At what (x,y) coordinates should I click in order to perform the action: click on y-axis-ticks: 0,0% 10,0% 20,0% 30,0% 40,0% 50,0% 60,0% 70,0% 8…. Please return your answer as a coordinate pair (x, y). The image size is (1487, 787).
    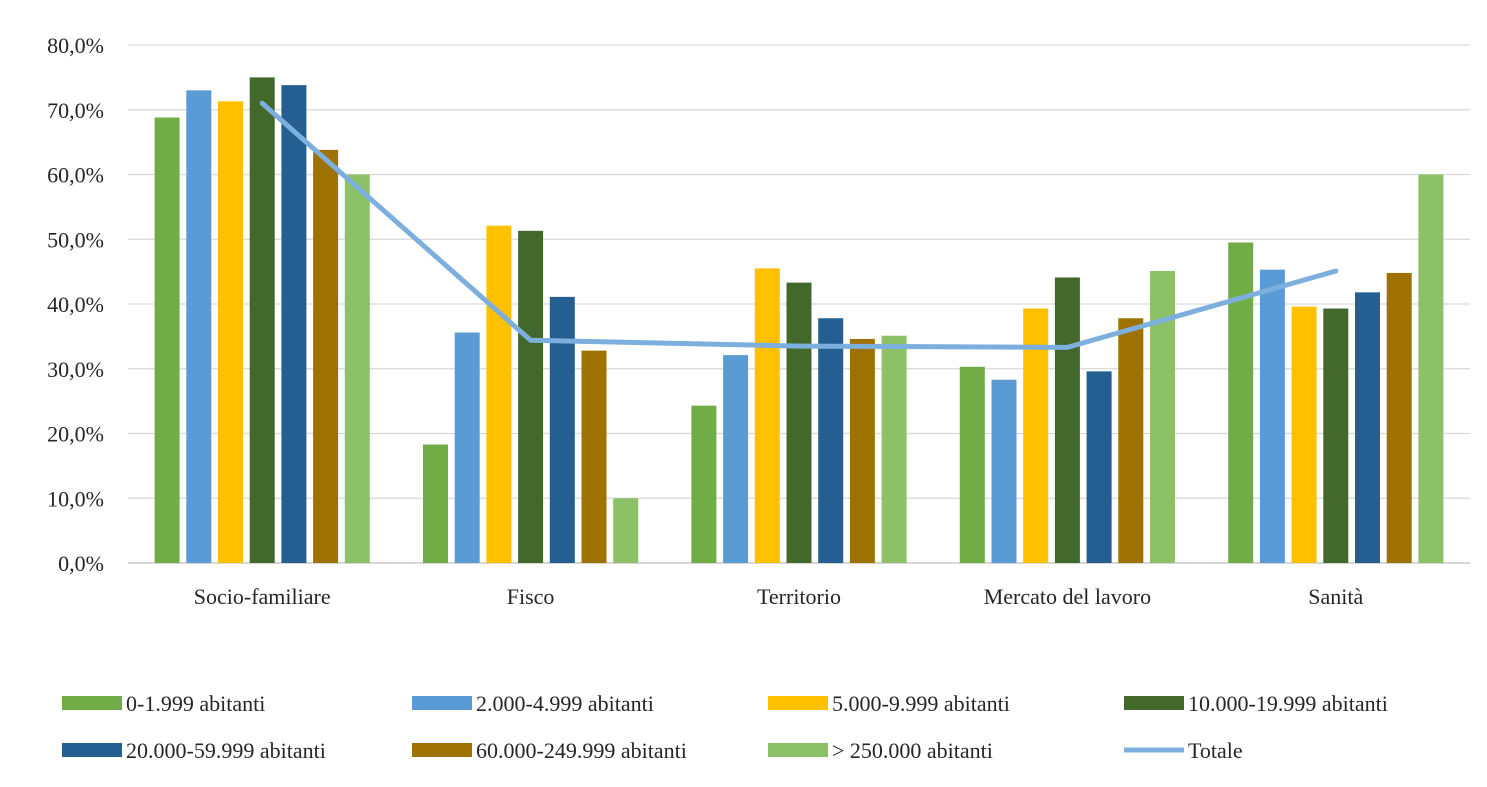
    Looking at the image, I should click on (75, 304).